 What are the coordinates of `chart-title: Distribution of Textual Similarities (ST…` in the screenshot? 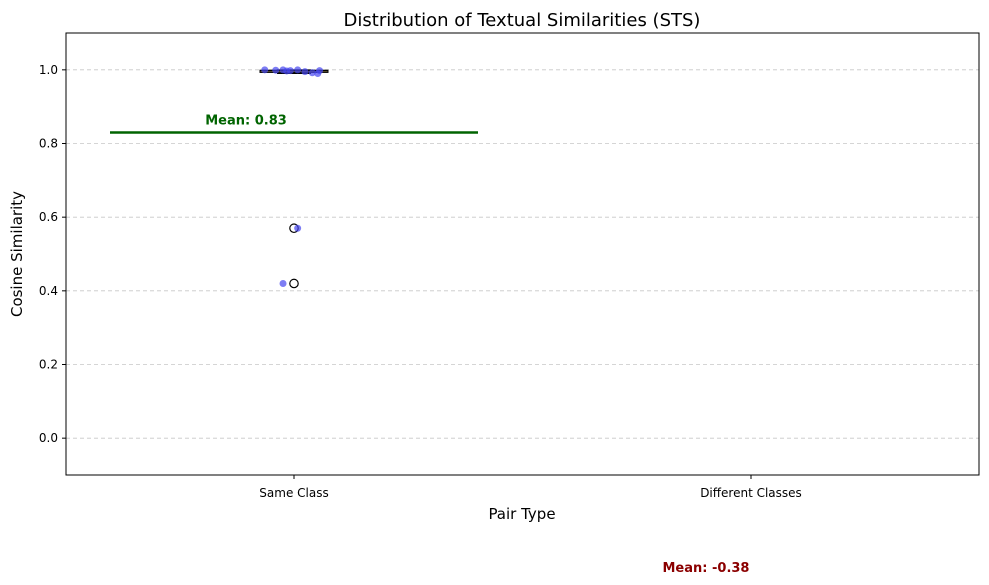 It's located at (522, 20).